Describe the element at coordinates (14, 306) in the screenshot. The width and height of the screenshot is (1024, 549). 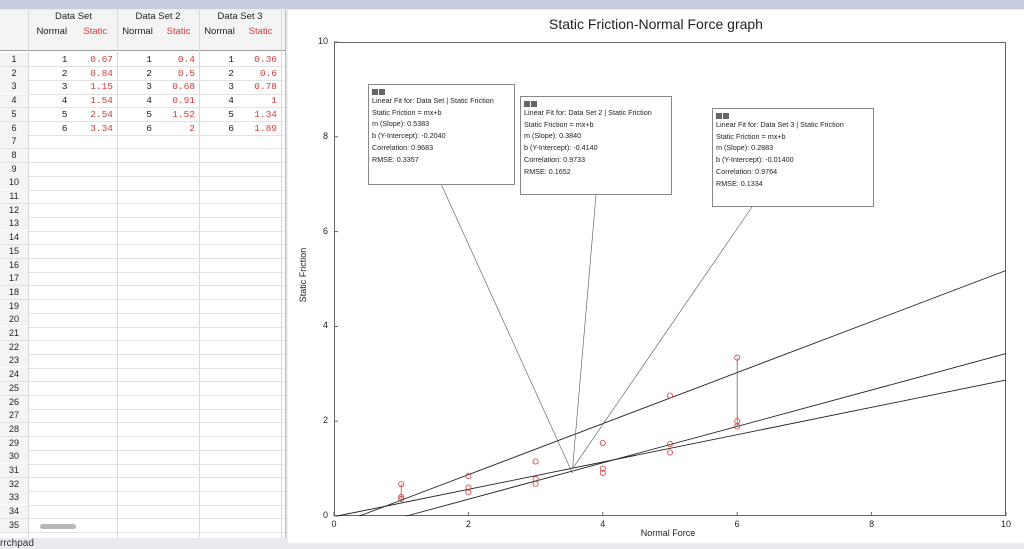
I see `row-number: 19` at that location.